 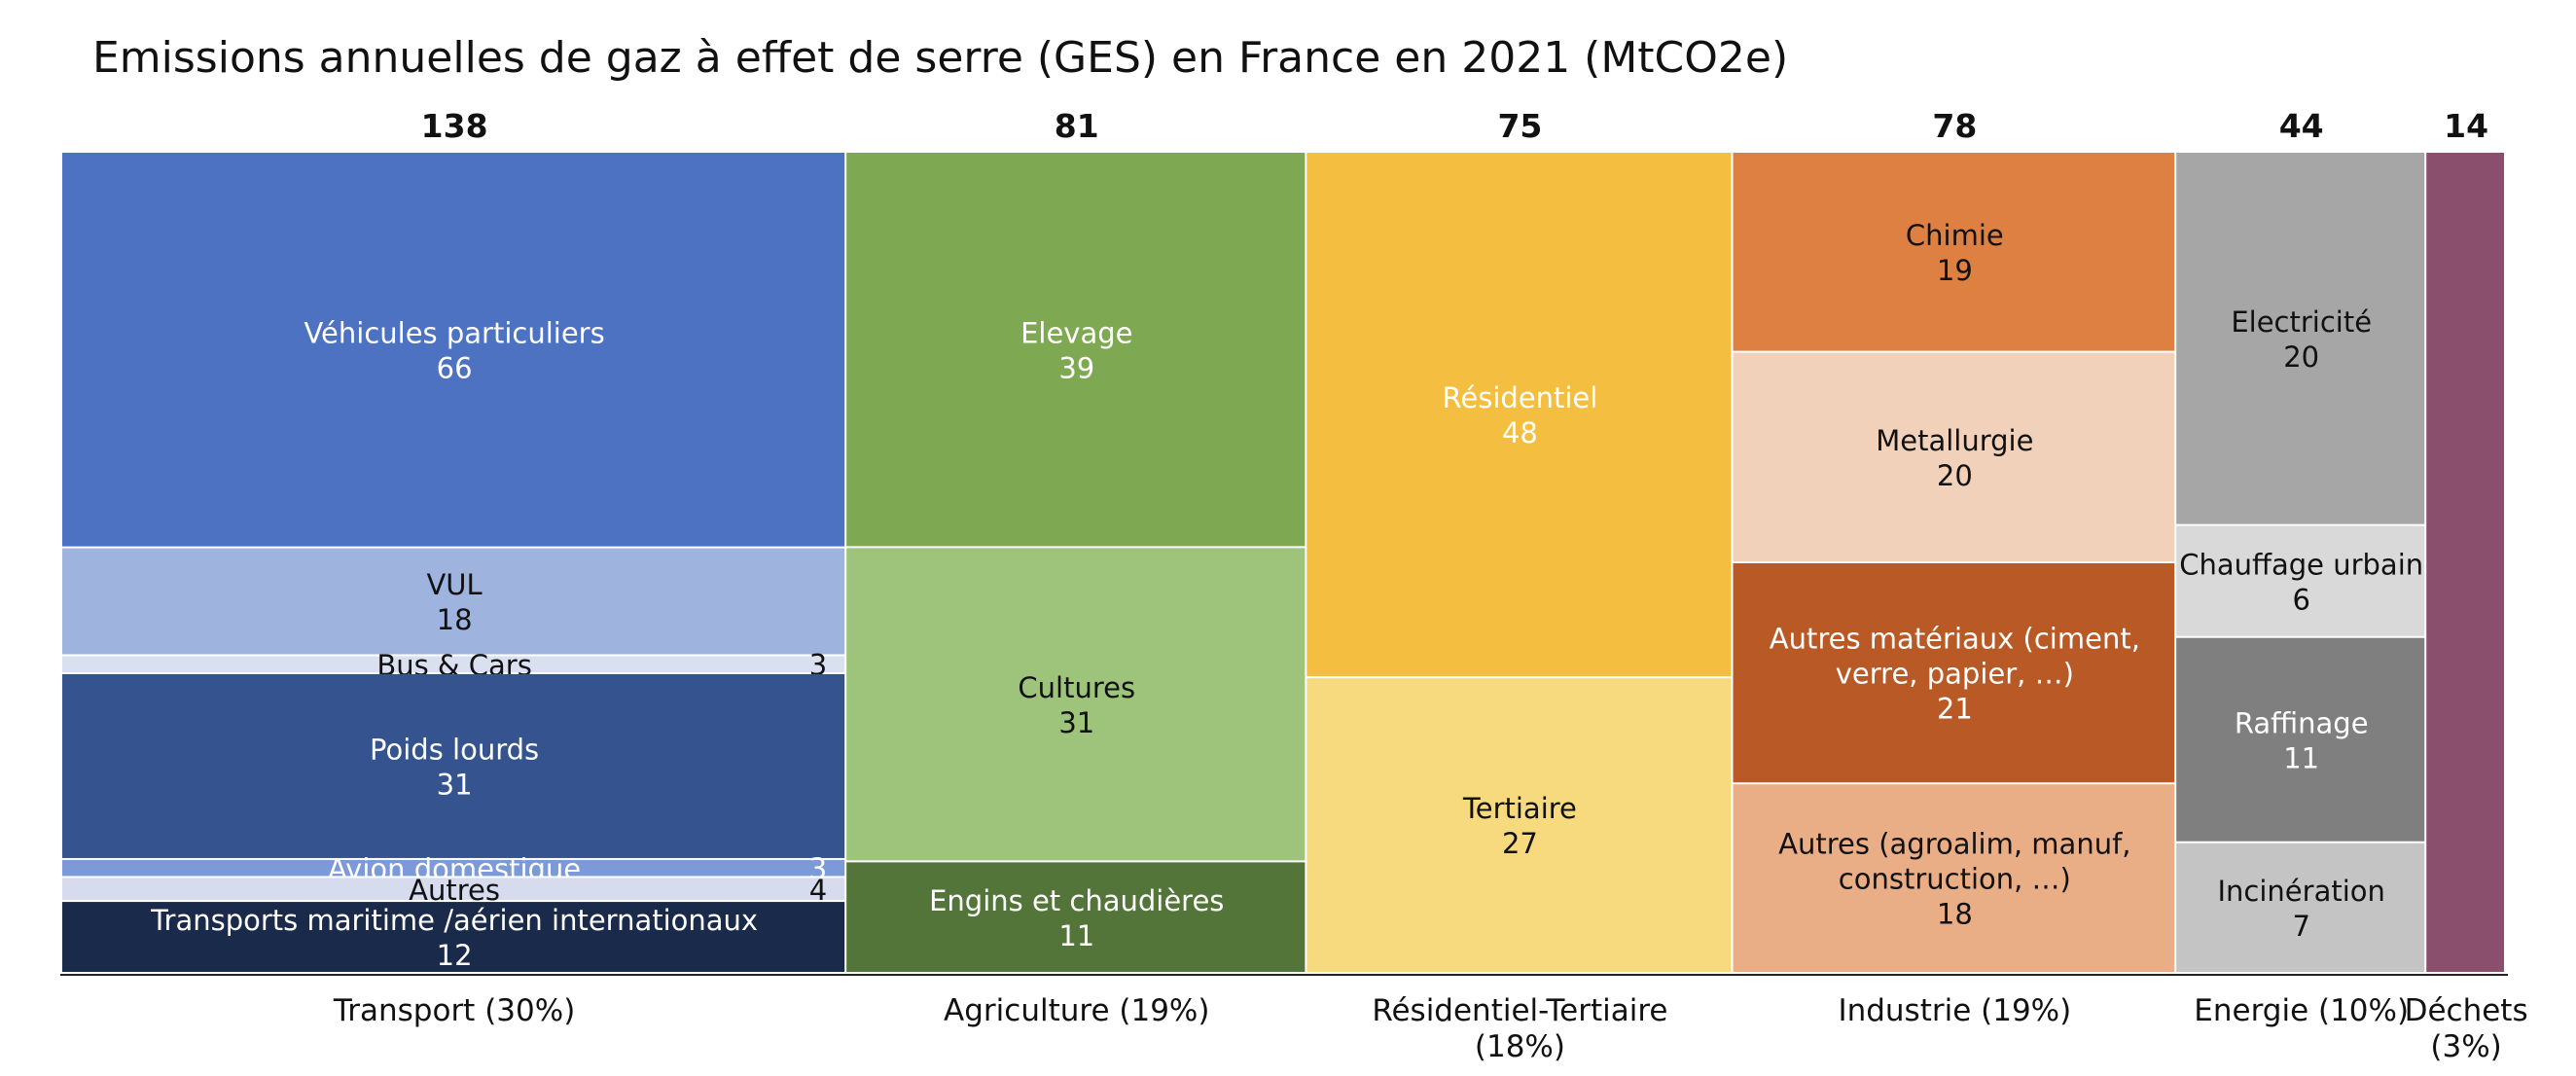 I want to click on segment-label: Chauffage urbain 6, so click(x=2301, y=582).